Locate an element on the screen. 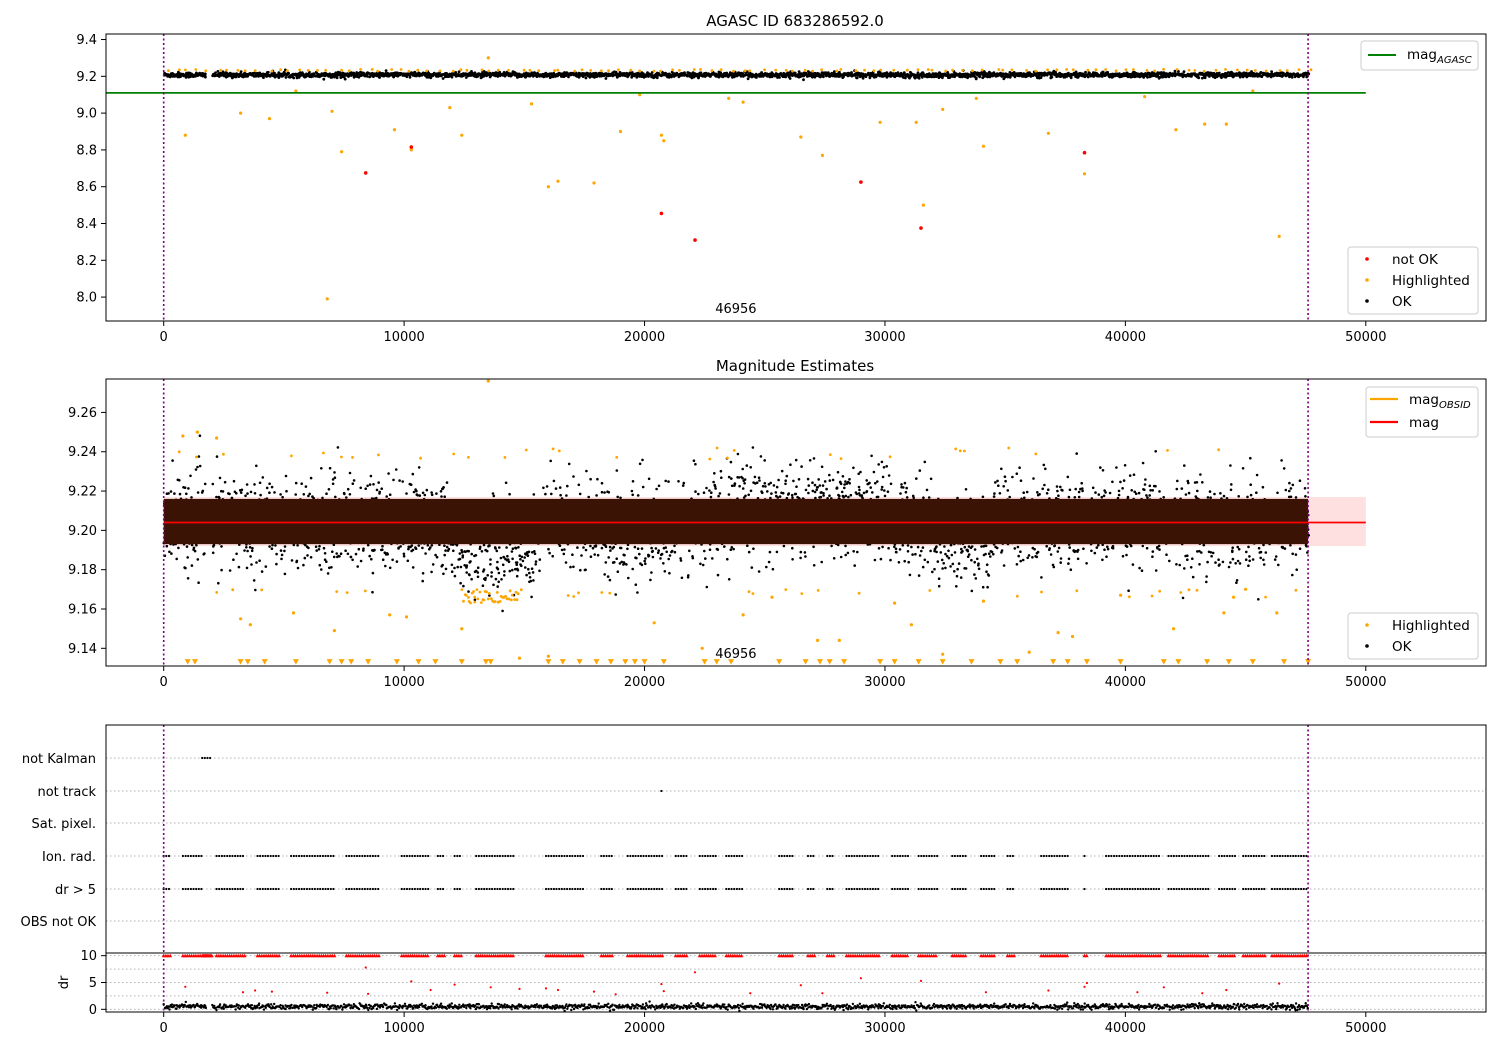  x-tick-label: 10000 is located at coordinates (403, 337).